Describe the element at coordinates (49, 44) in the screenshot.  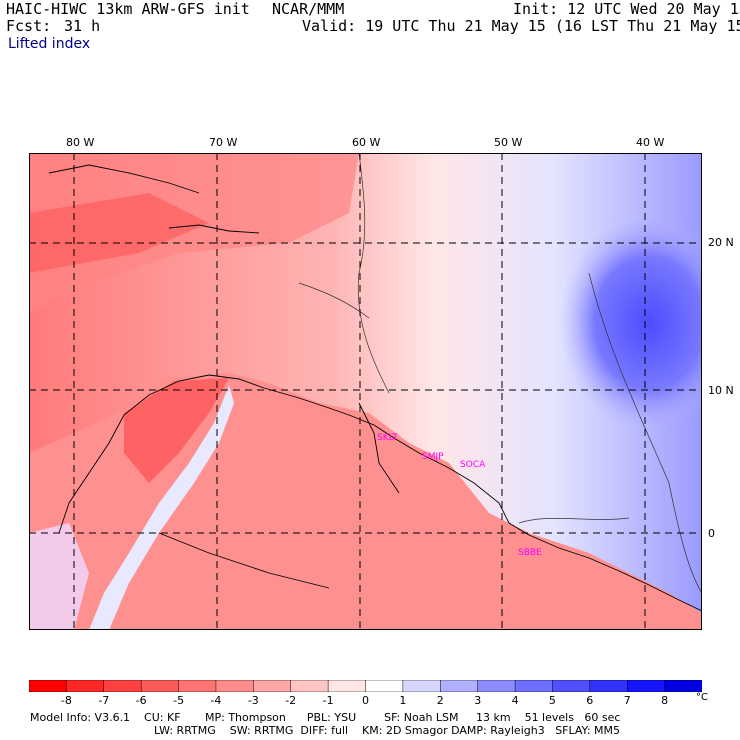
I see `field-name: Lifted index` at that location.